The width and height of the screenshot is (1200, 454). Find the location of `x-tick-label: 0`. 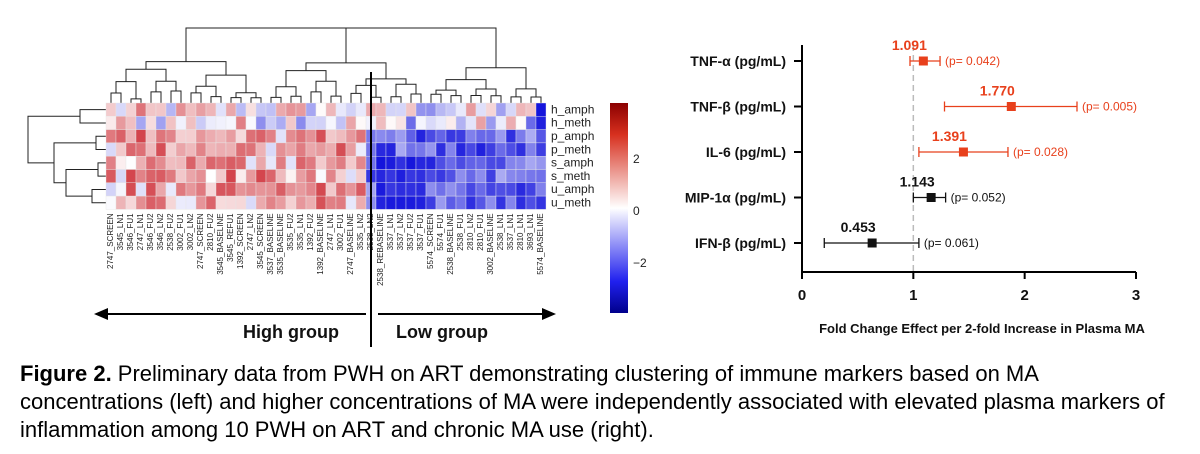

x-tick-label: 0 is located at coordinates (802, 295).